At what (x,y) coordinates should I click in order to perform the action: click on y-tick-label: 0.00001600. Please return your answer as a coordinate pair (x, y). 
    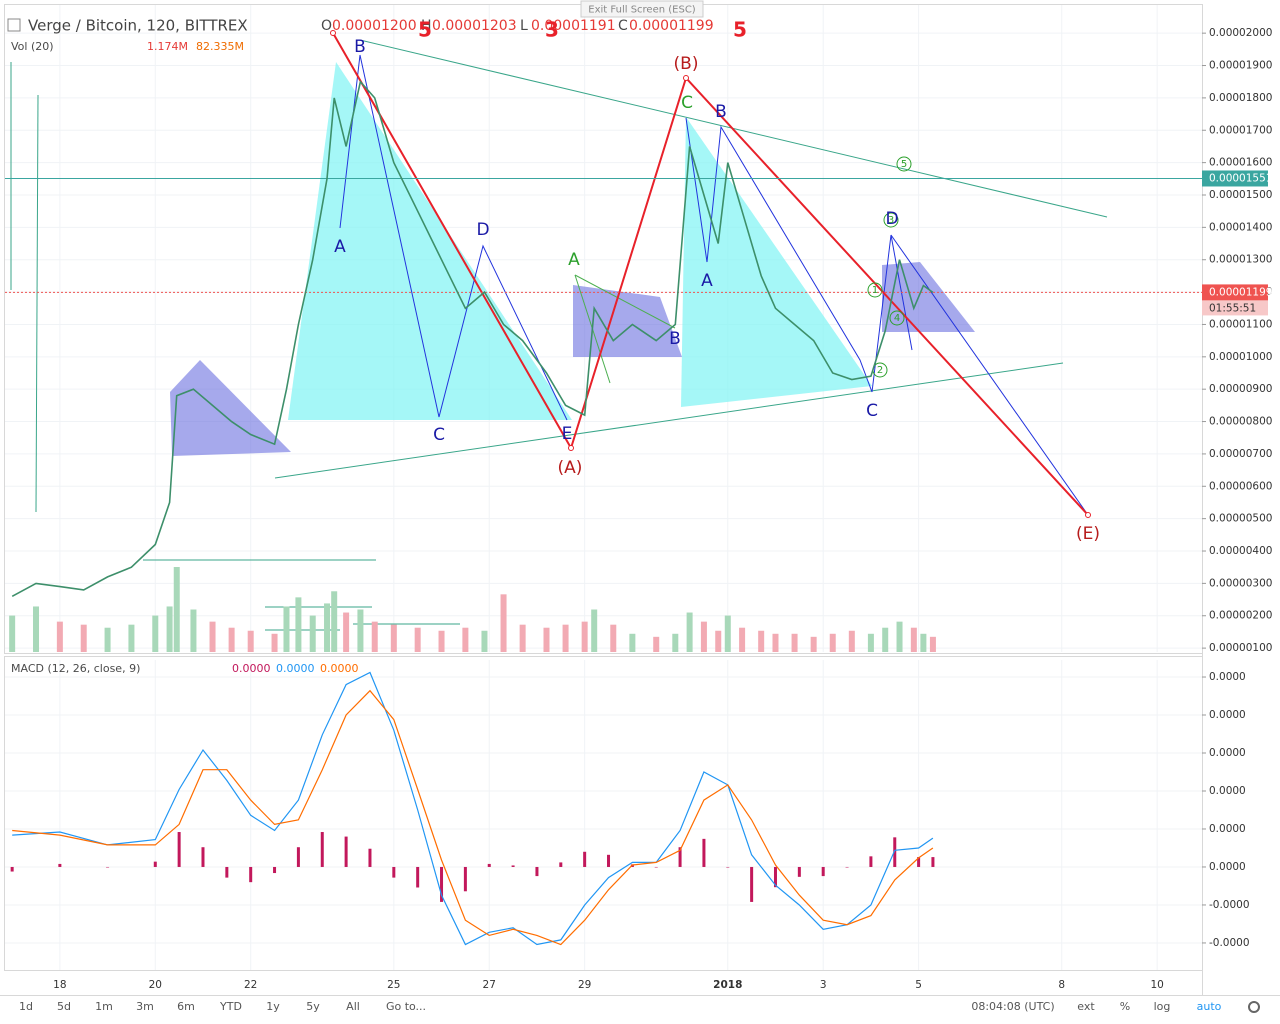
    Looking at the image, I should click on (1240, 163).